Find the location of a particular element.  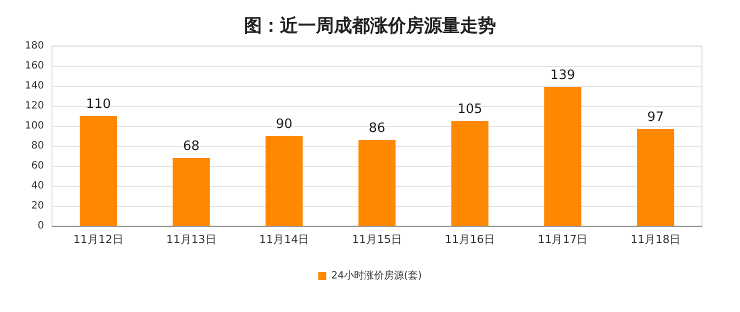

x-tick-label: 11月17日 is located at coordinates (563, 239).